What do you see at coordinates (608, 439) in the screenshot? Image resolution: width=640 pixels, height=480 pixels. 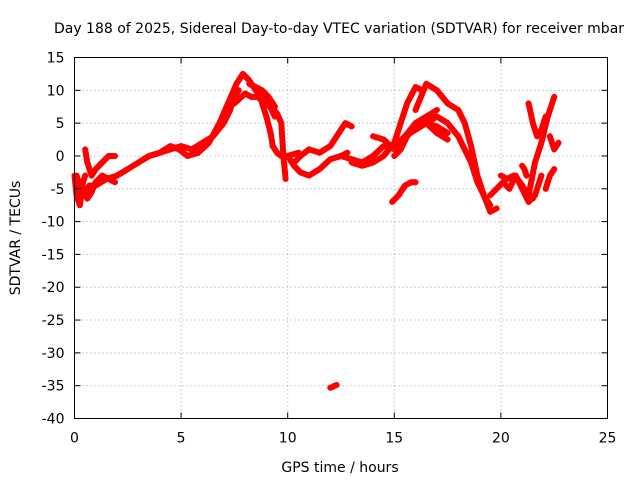 I see `x-tick-label: 25` at bounding box center [608, 439].